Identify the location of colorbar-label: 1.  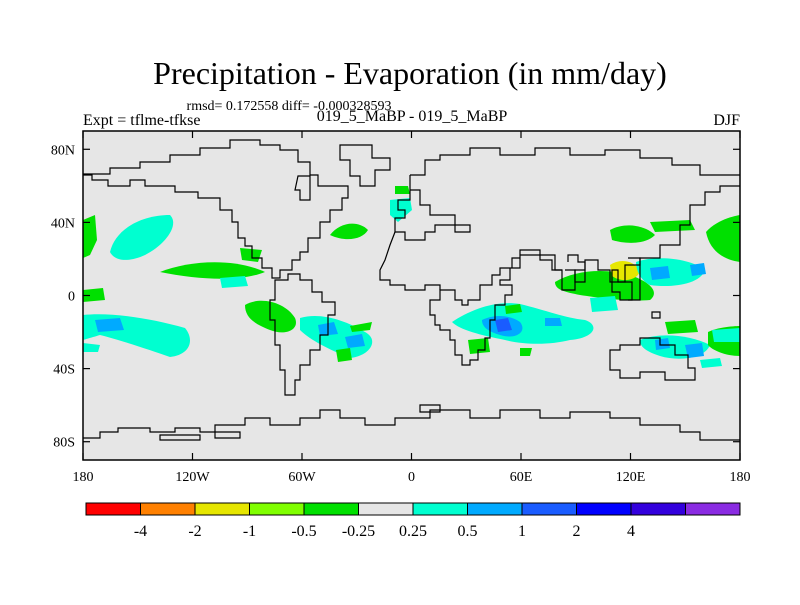
(522, 531).